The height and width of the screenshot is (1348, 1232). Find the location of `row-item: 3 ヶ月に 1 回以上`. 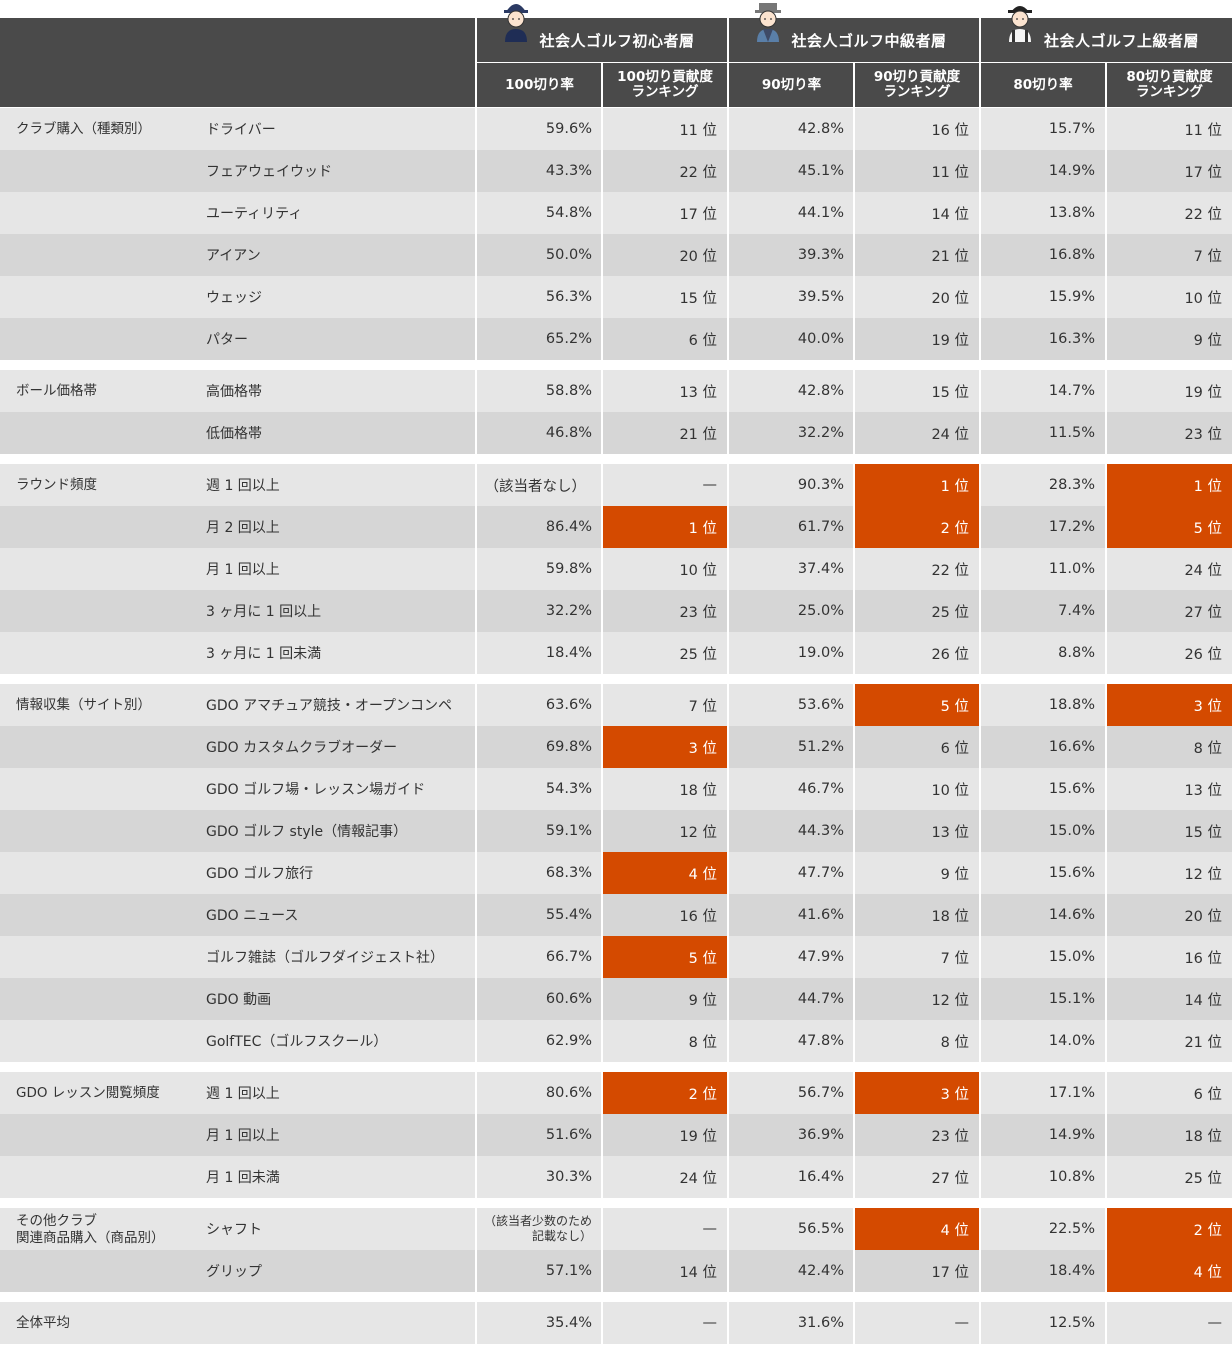

row-item: 3 ヶ月に 1 回以上 is located at coordinates (264, 612).